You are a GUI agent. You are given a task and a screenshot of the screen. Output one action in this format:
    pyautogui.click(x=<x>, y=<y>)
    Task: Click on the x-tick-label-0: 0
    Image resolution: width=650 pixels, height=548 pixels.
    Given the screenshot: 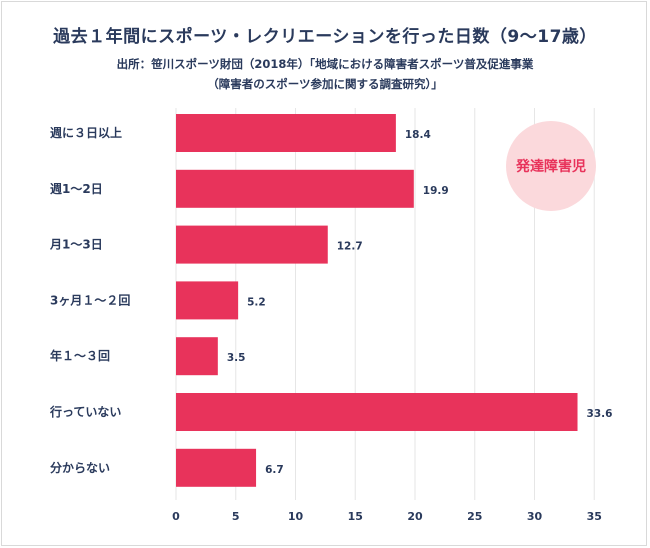 What is the action you would take?
    pyautogui.click(x=176, y=516)
    